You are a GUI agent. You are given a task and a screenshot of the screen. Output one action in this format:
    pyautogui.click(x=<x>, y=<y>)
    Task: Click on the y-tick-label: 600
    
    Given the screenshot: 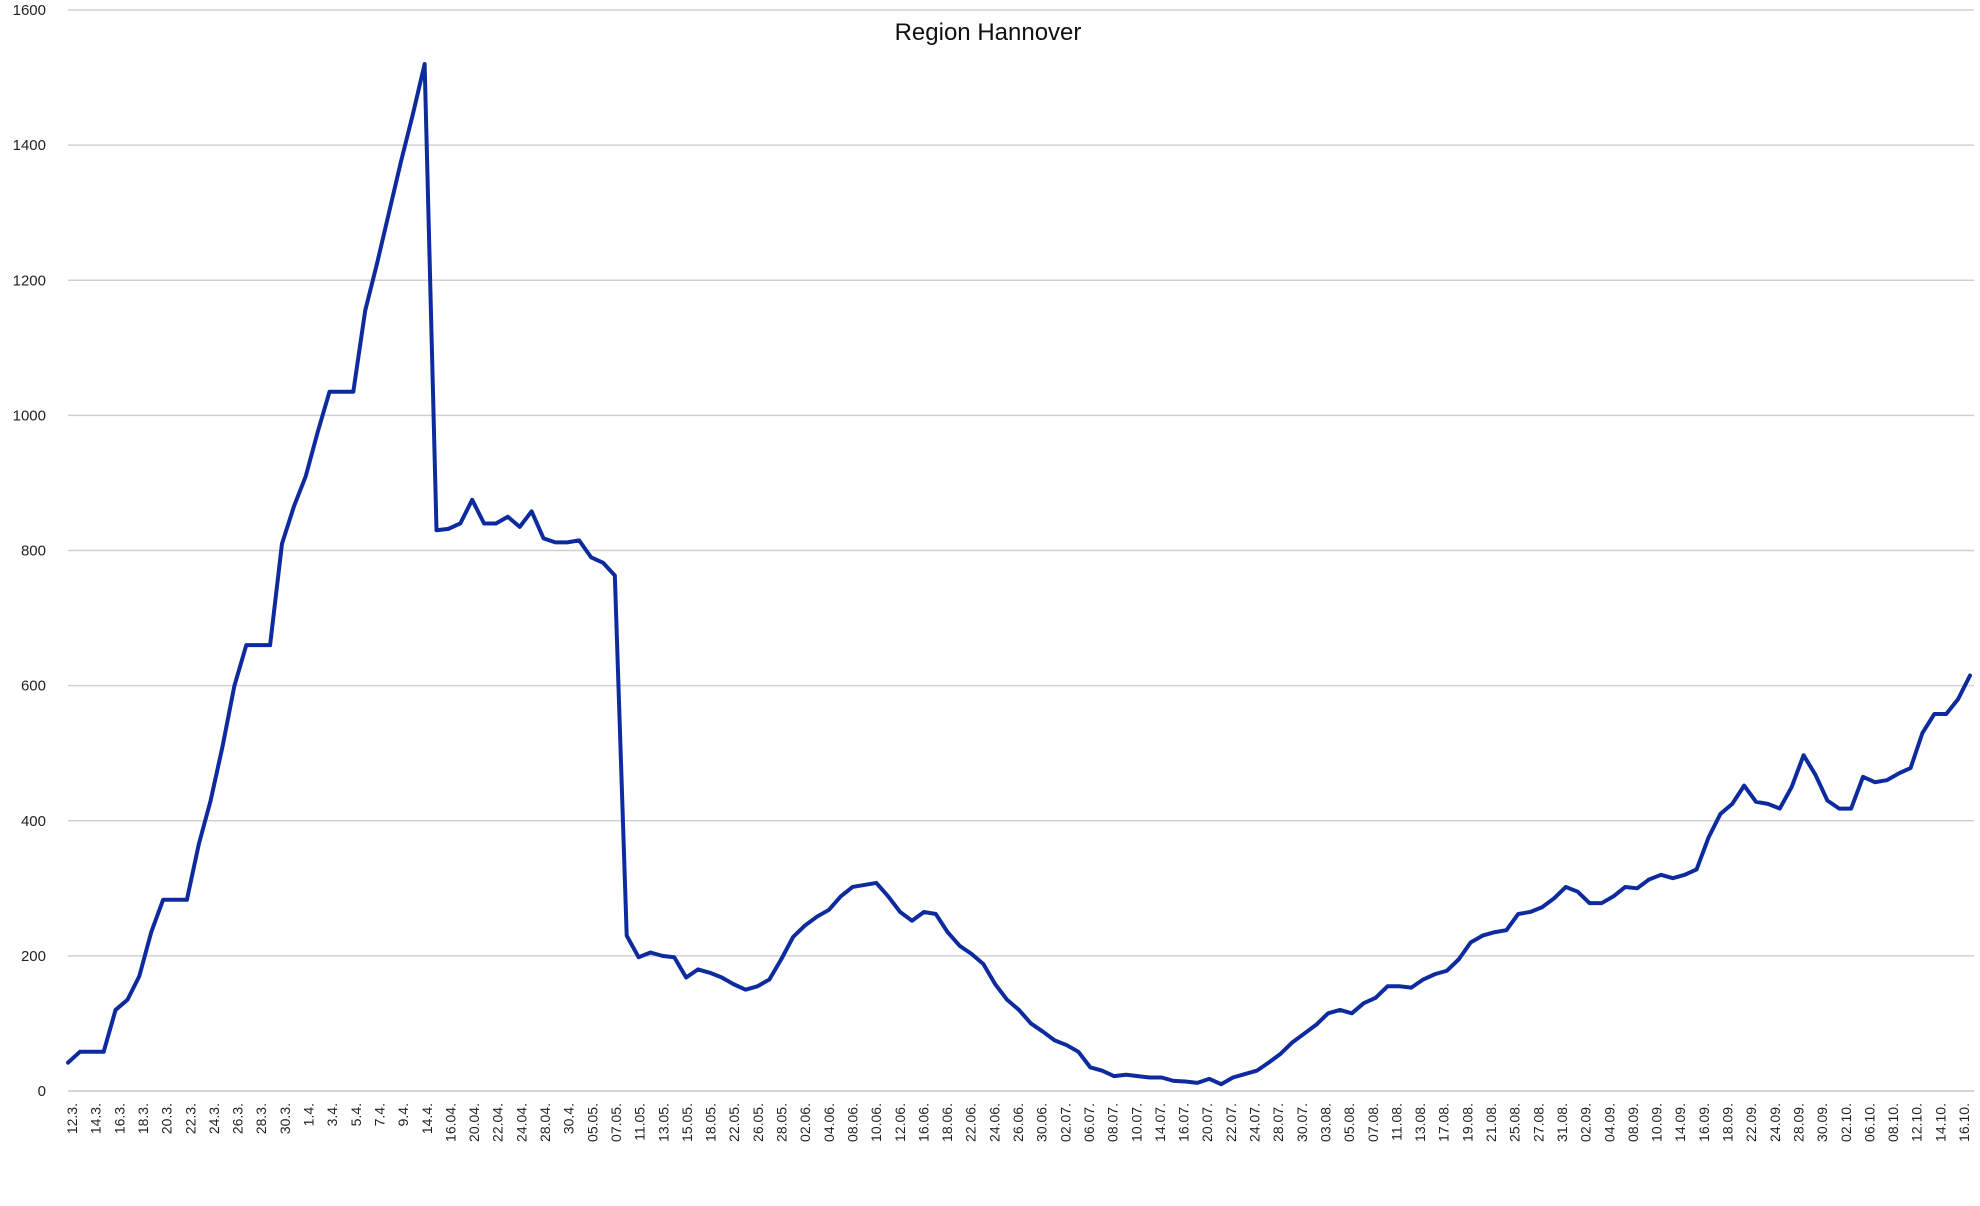 What is the action you would take?
    pyautogui.click(x=33, y=686)
    